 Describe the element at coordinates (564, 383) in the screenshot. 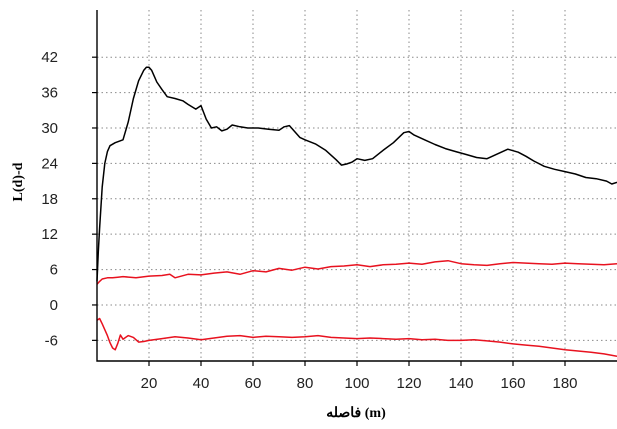

I see `x-tick-label: 180` at that location.